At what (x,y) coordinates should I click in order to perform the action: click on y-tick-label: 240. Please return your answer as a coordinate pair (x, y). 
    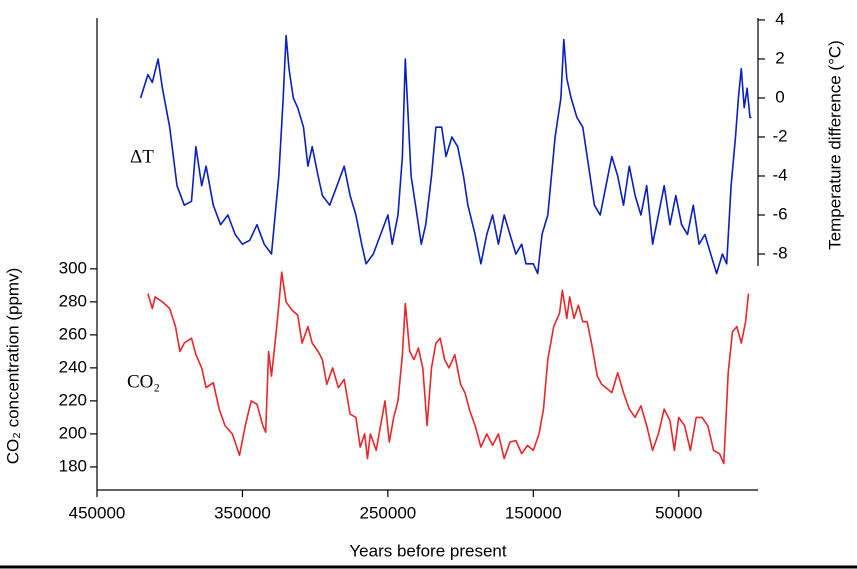
    Looking at the image, I should click on (73, 366).